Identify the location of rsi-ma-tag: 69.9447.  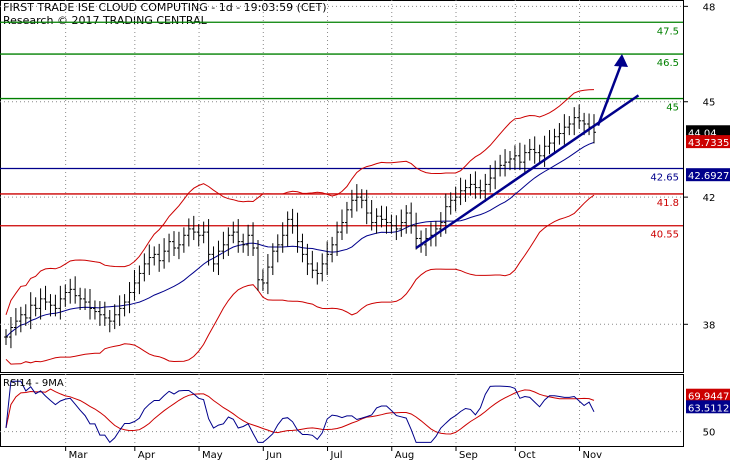
(708, 397).